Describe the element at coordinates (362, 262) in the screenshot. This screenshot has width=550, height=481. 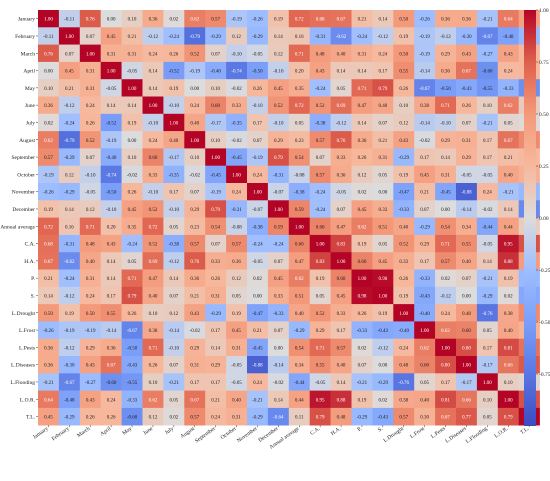
I see `cell-value-label: 0.60` at that location.